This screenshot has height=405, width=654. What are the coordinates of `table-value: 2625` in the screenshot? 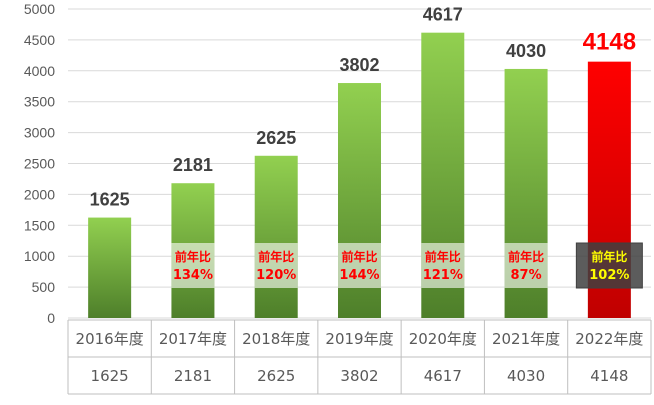 It's located at (276, 376).